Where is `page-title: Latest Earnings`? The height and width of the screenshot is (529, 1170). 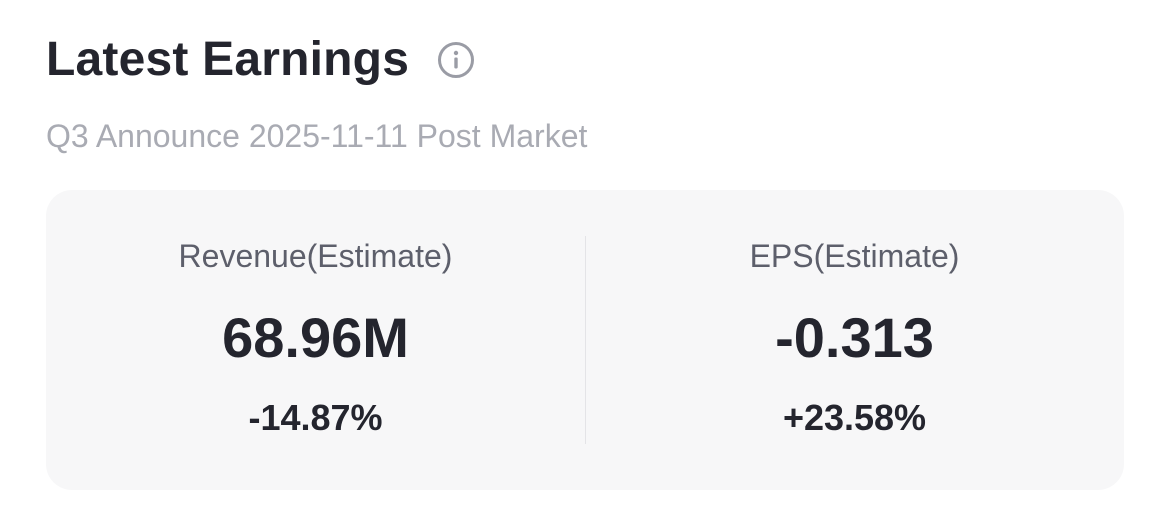 page-title: Latest Earnings is located at coordinates (228, 59).